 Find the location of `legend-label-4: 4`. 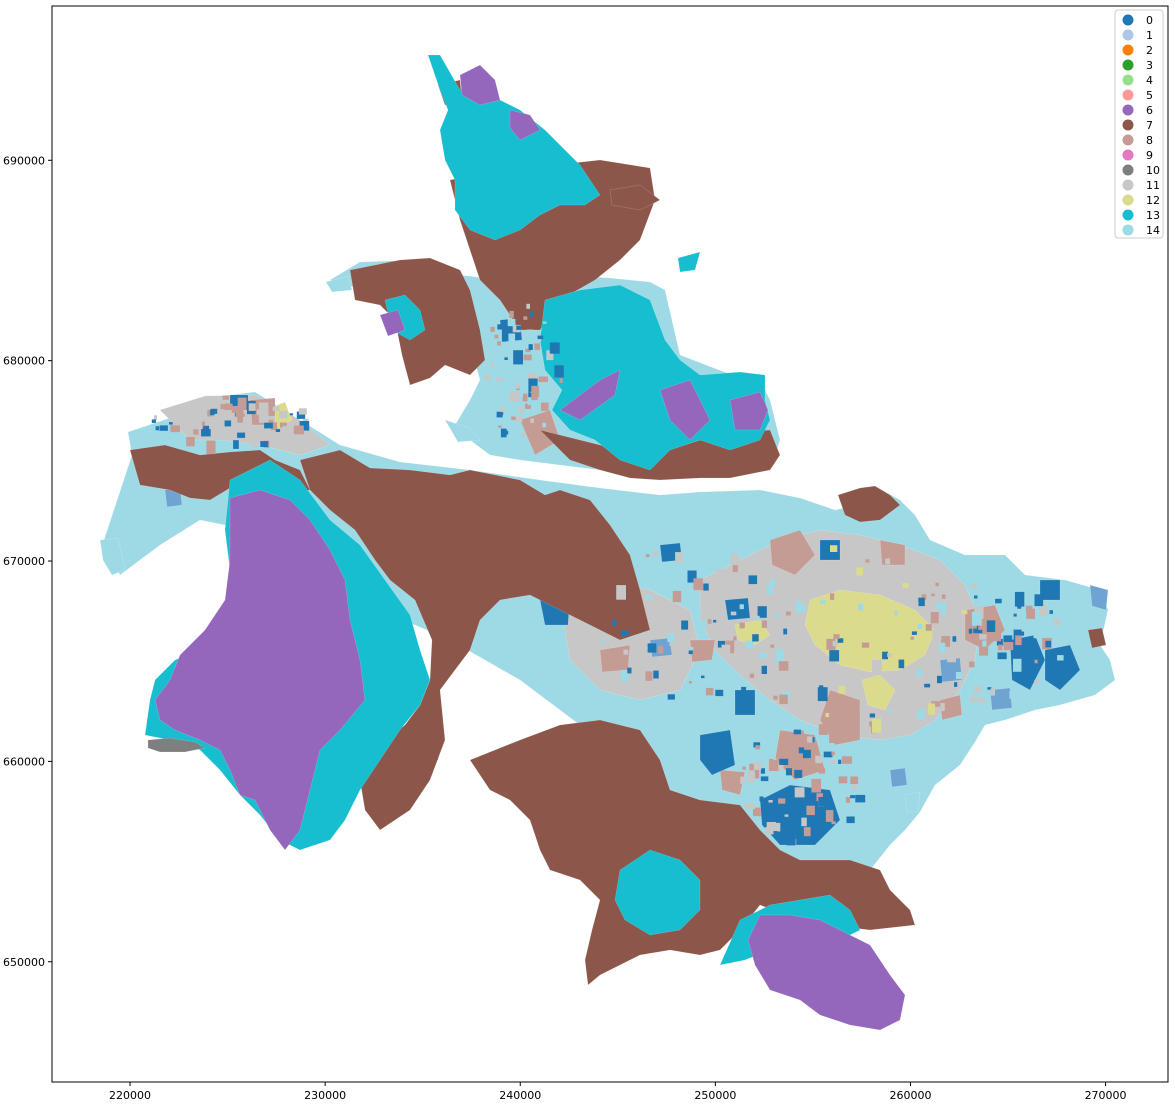

legend-label-4: 4 is located at coordinates (1149, 80).